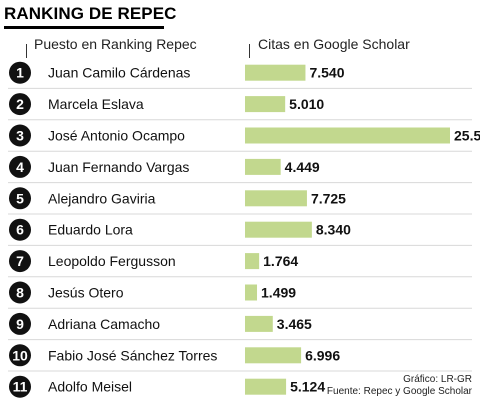 This screenshot has height=400, width=480. What do you see at coordinates (294, 324) in the screenshot?
I see `citation-value-label: 3.465` at bounding box center [294, 324].